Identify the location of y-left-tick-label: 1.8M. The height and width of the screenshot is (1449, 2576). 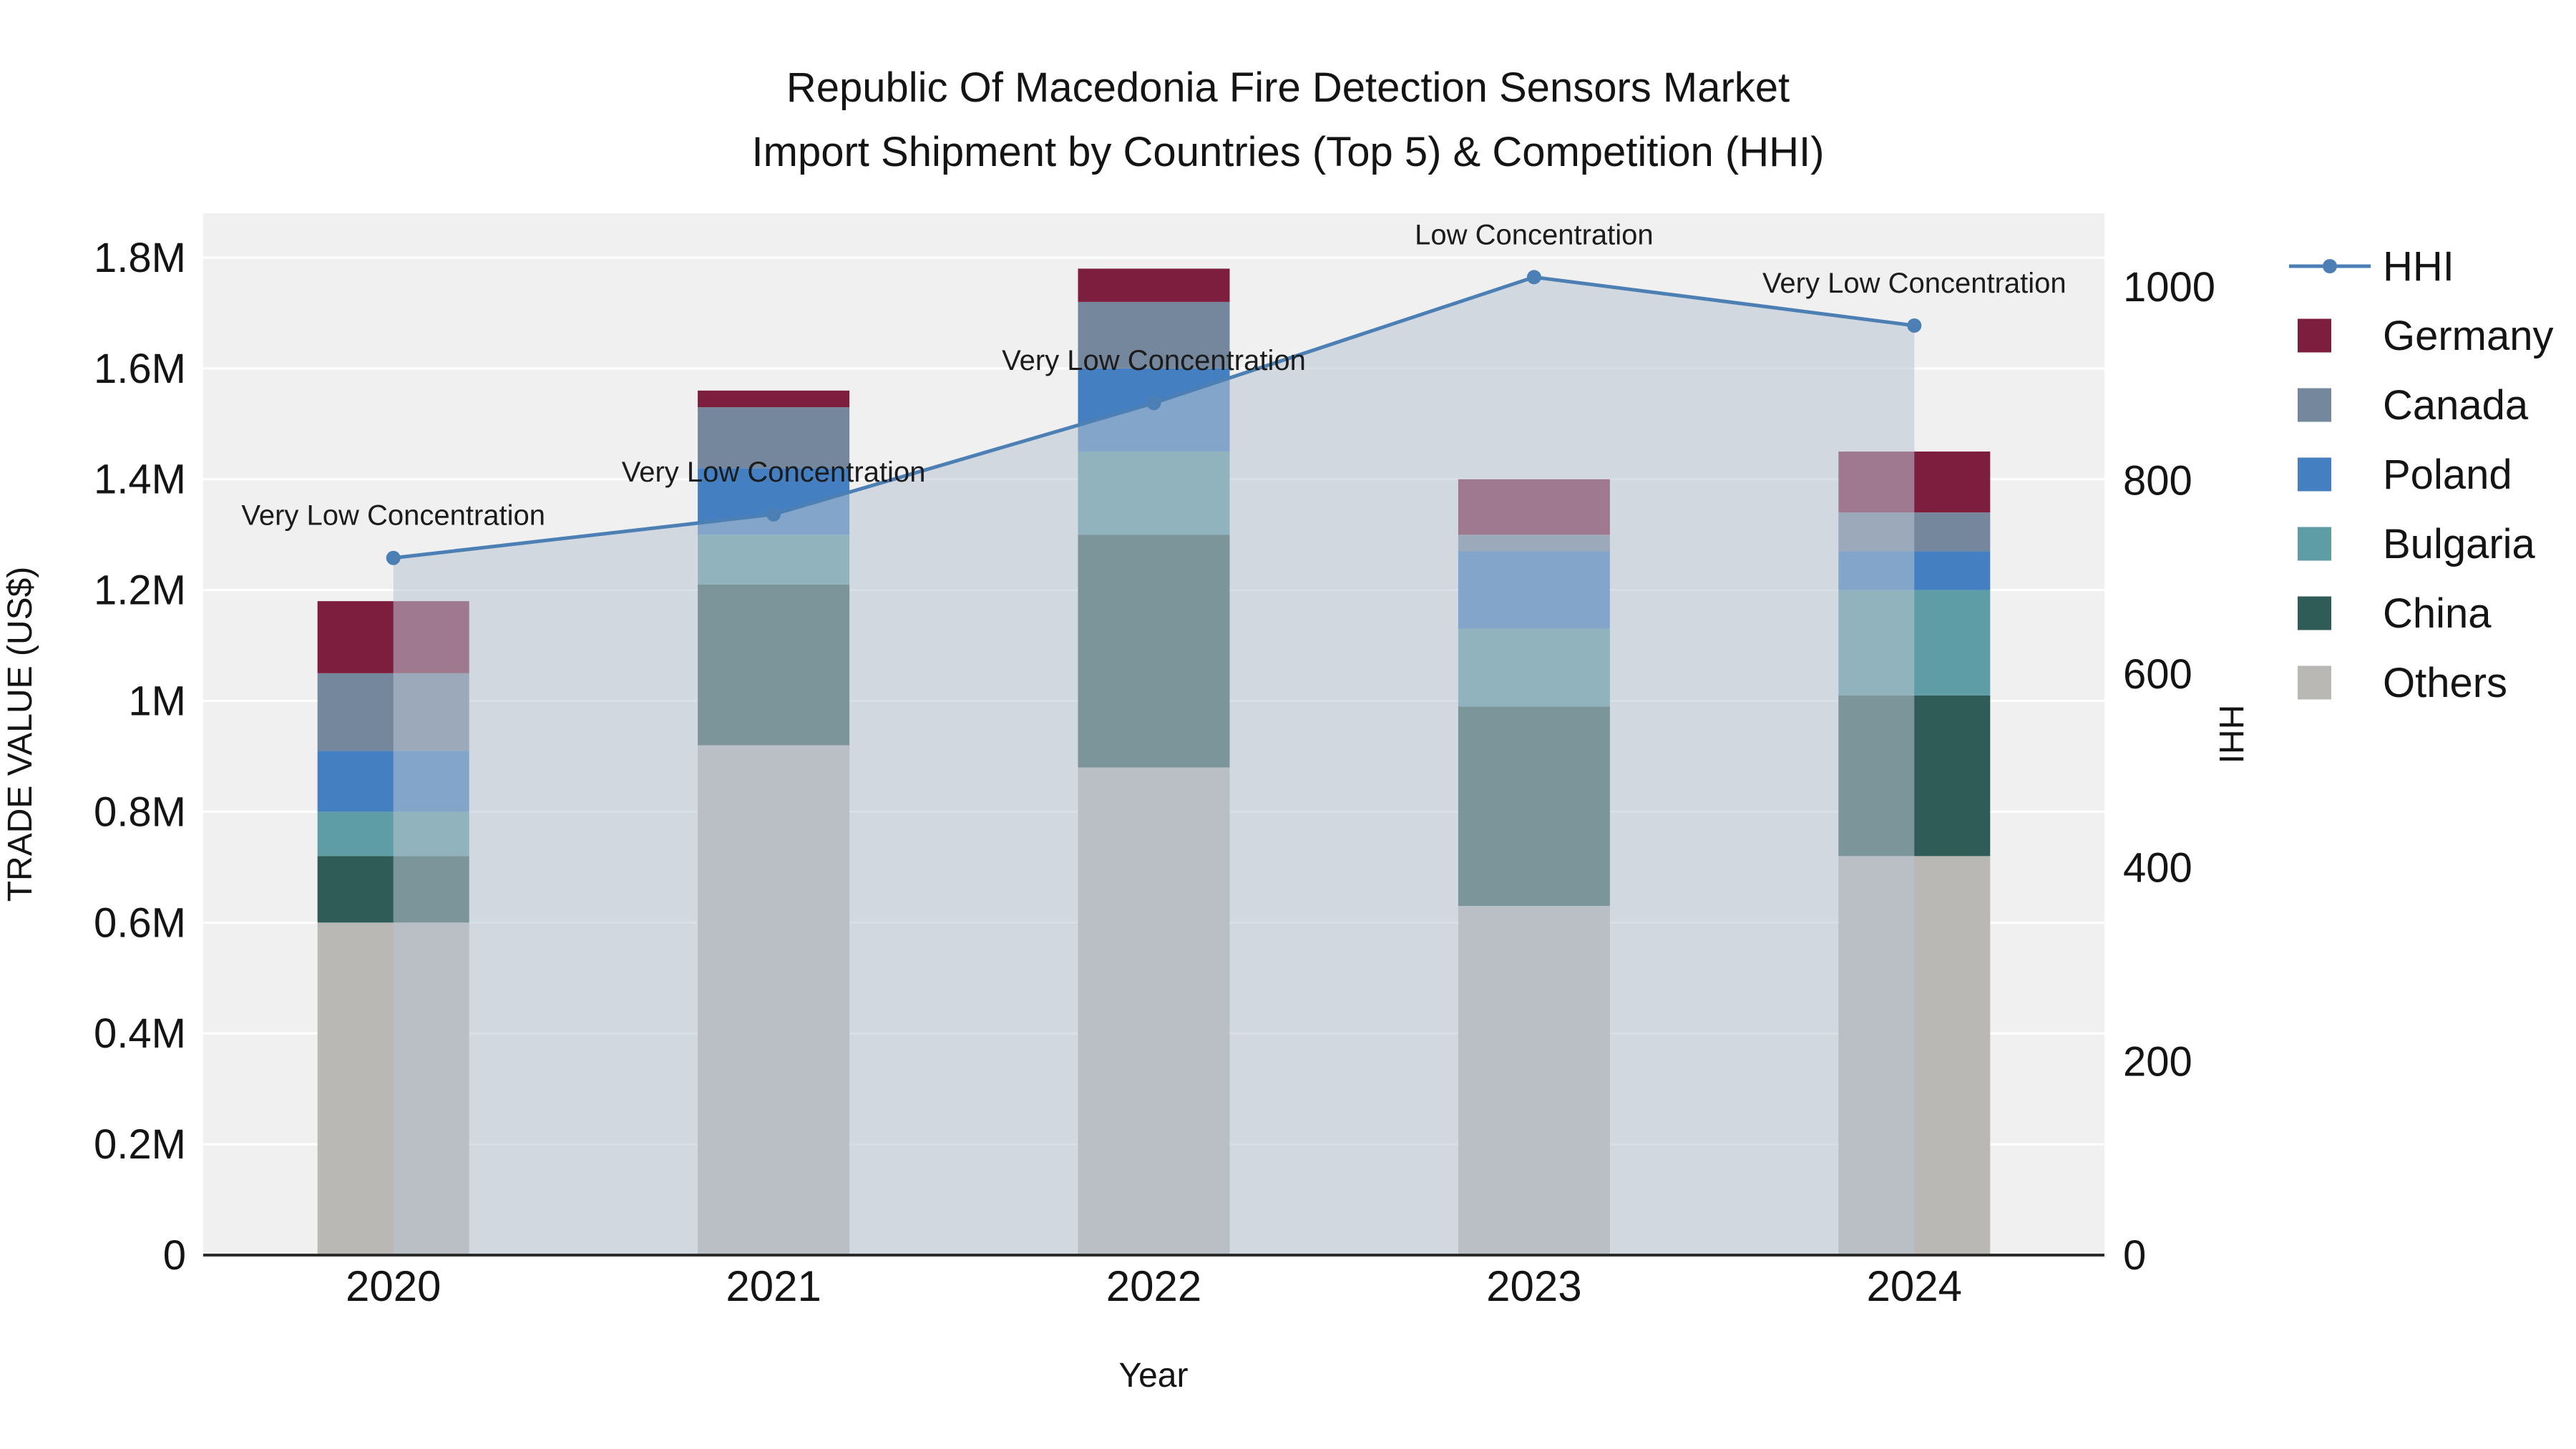
(140, 258).